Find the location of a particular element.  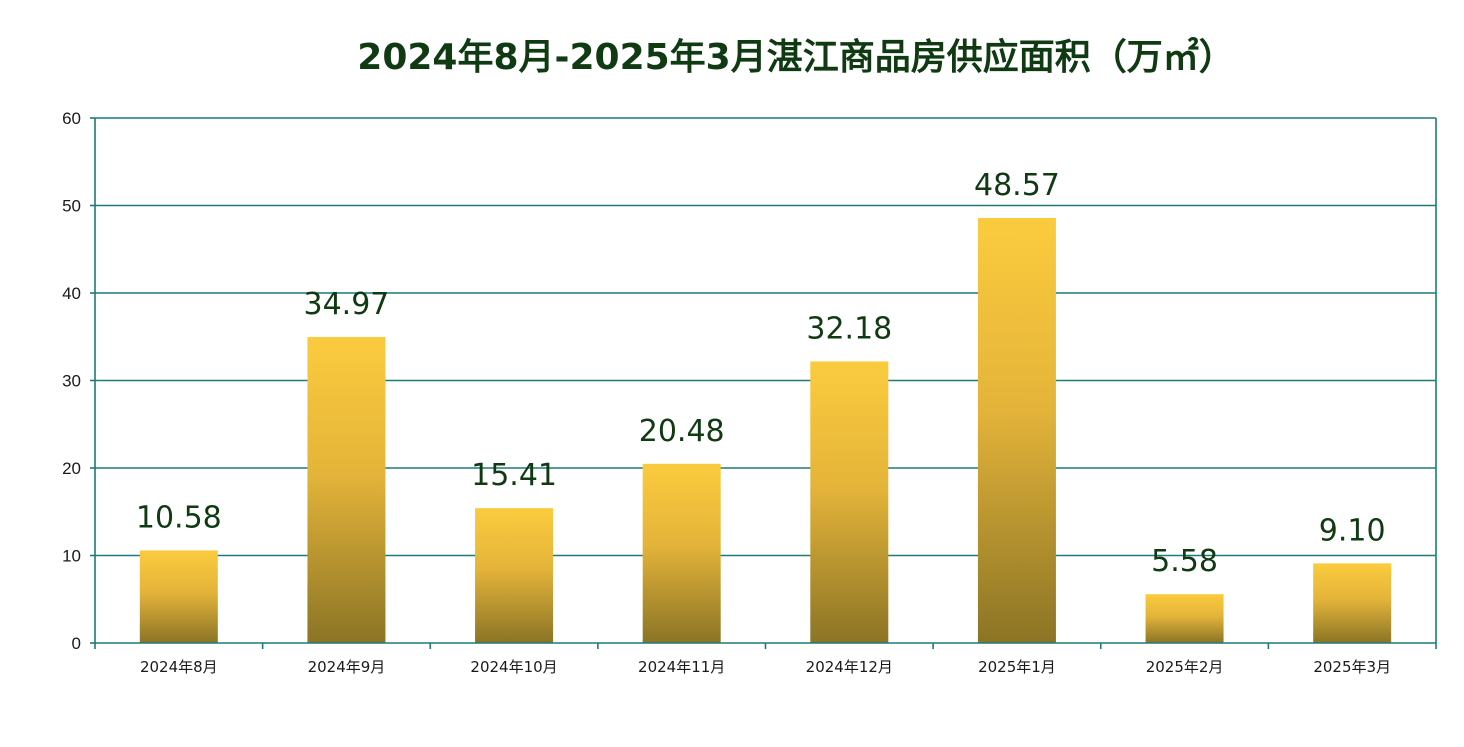

xtick-label-1: 2024年9月 is located at coordinates (347, 667).